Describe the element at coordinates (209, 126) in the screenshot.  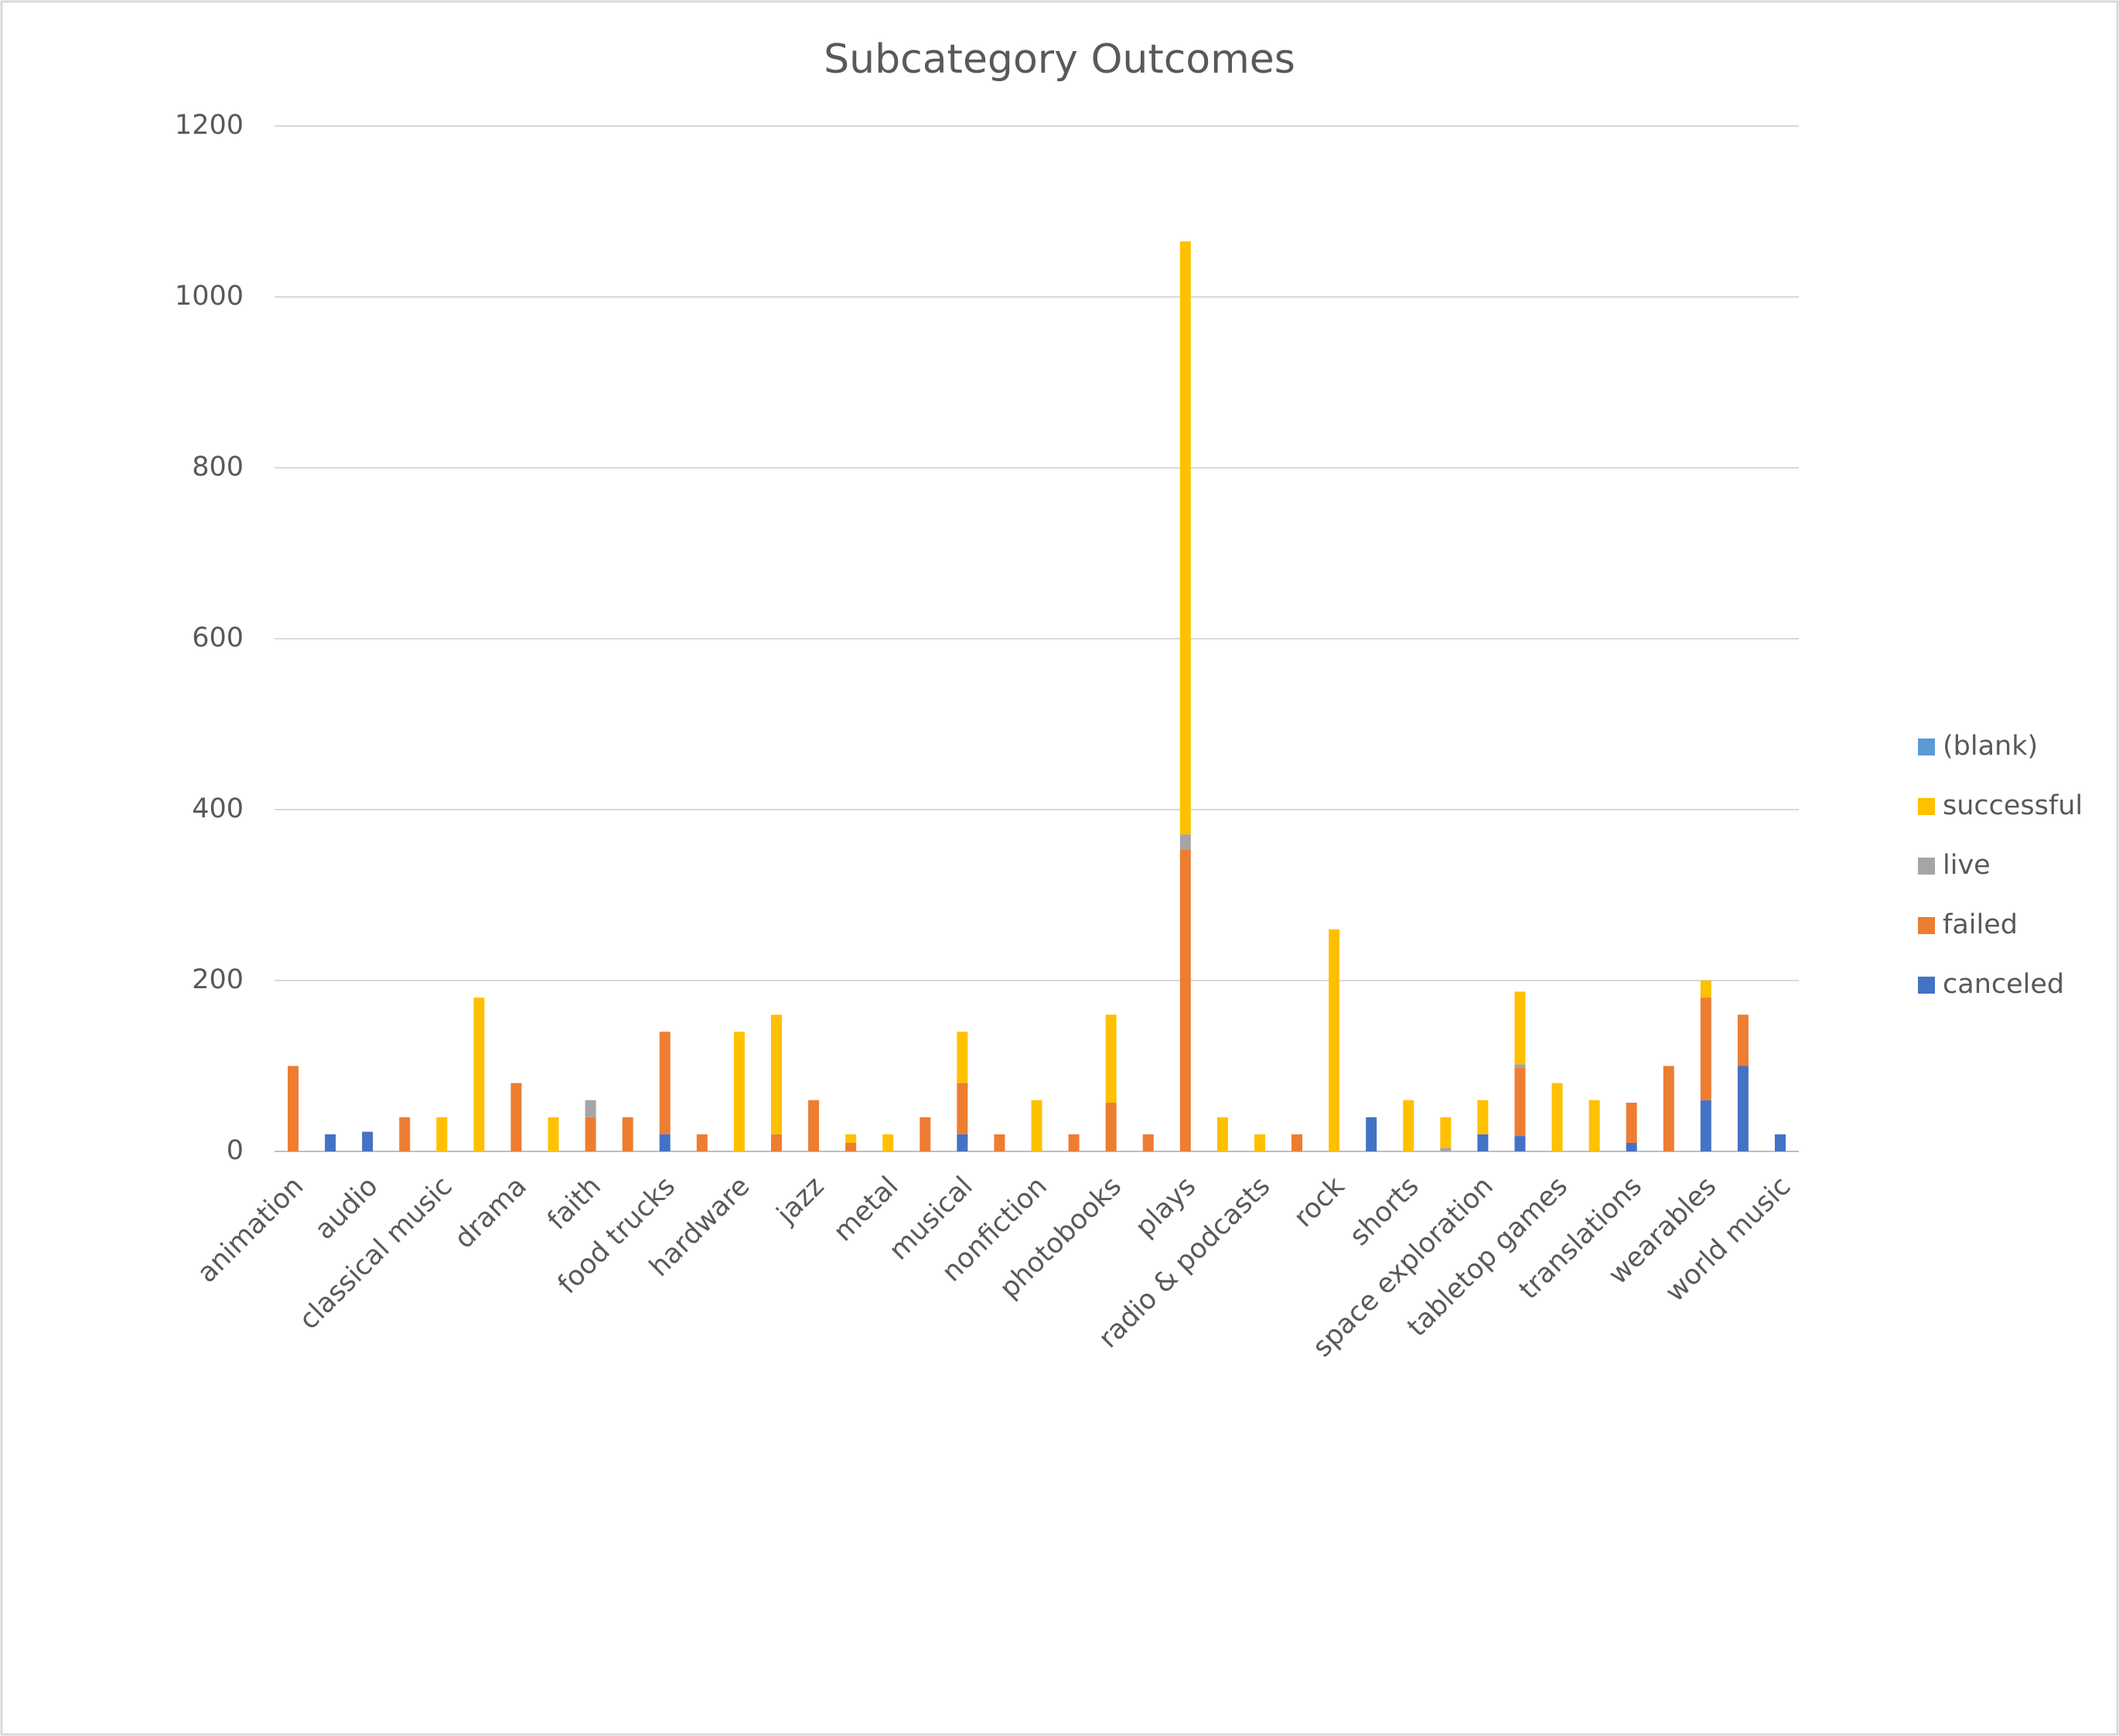
I see `y-tick-label: 1200` at that location.